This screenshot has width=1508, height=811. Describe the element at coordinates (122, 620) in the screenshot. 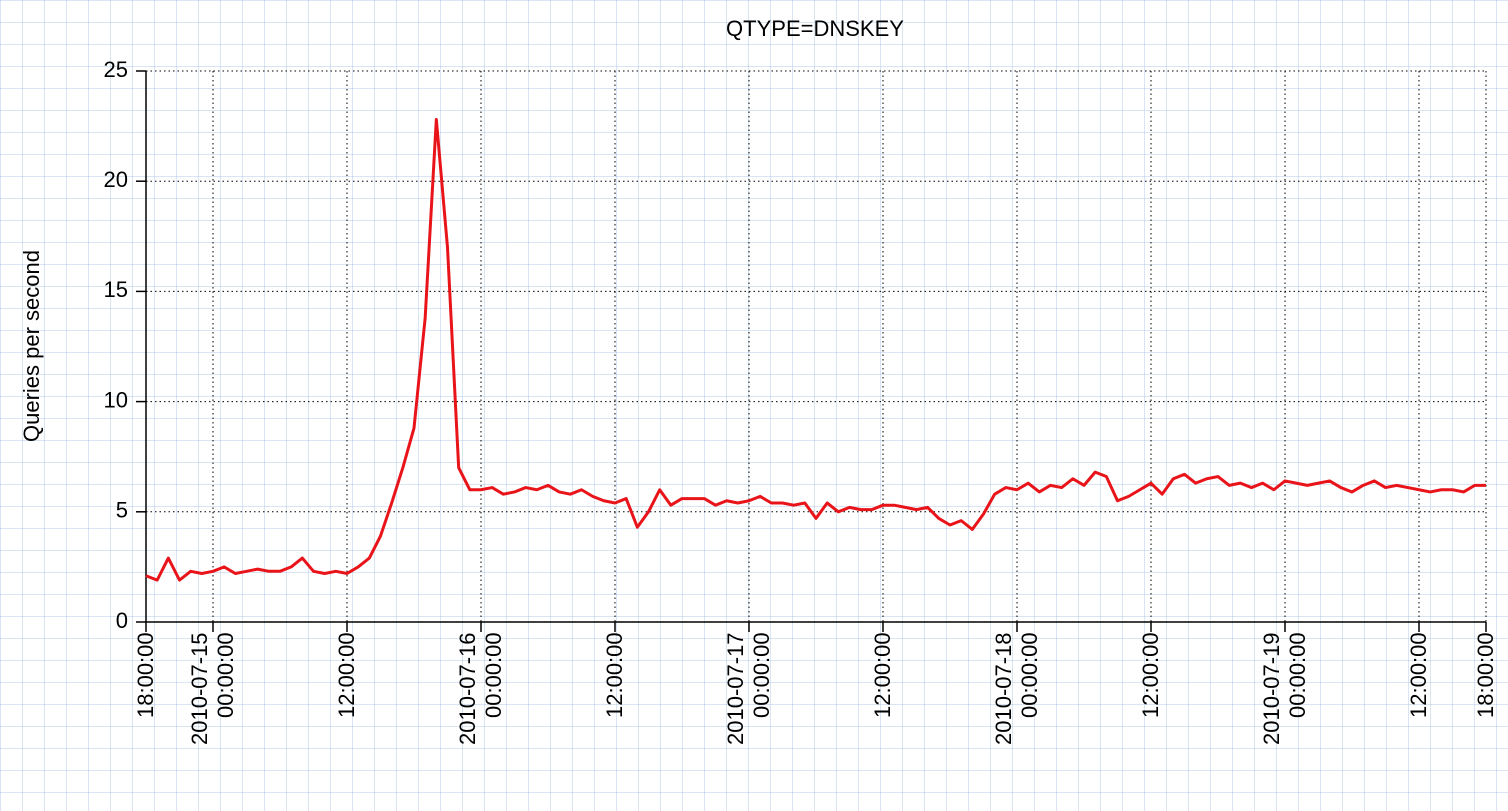

I see `y-tick-label: 0` at that location.